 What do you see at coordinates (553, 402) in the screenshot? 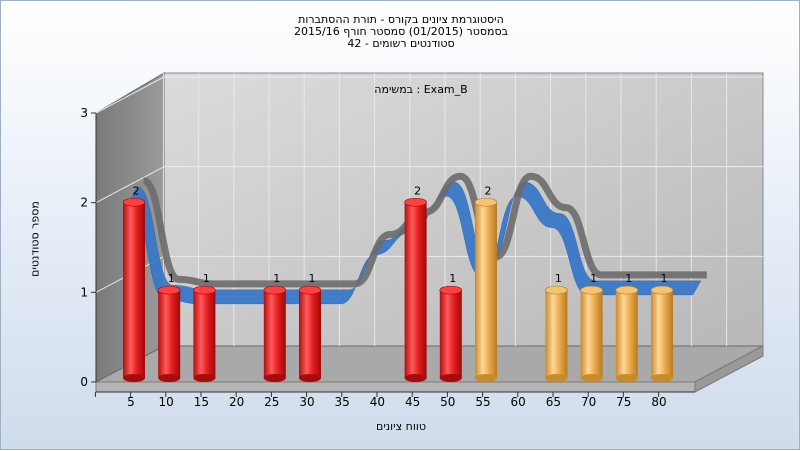
I see `x-tick-label: 65` at bounding box center [553, 402].